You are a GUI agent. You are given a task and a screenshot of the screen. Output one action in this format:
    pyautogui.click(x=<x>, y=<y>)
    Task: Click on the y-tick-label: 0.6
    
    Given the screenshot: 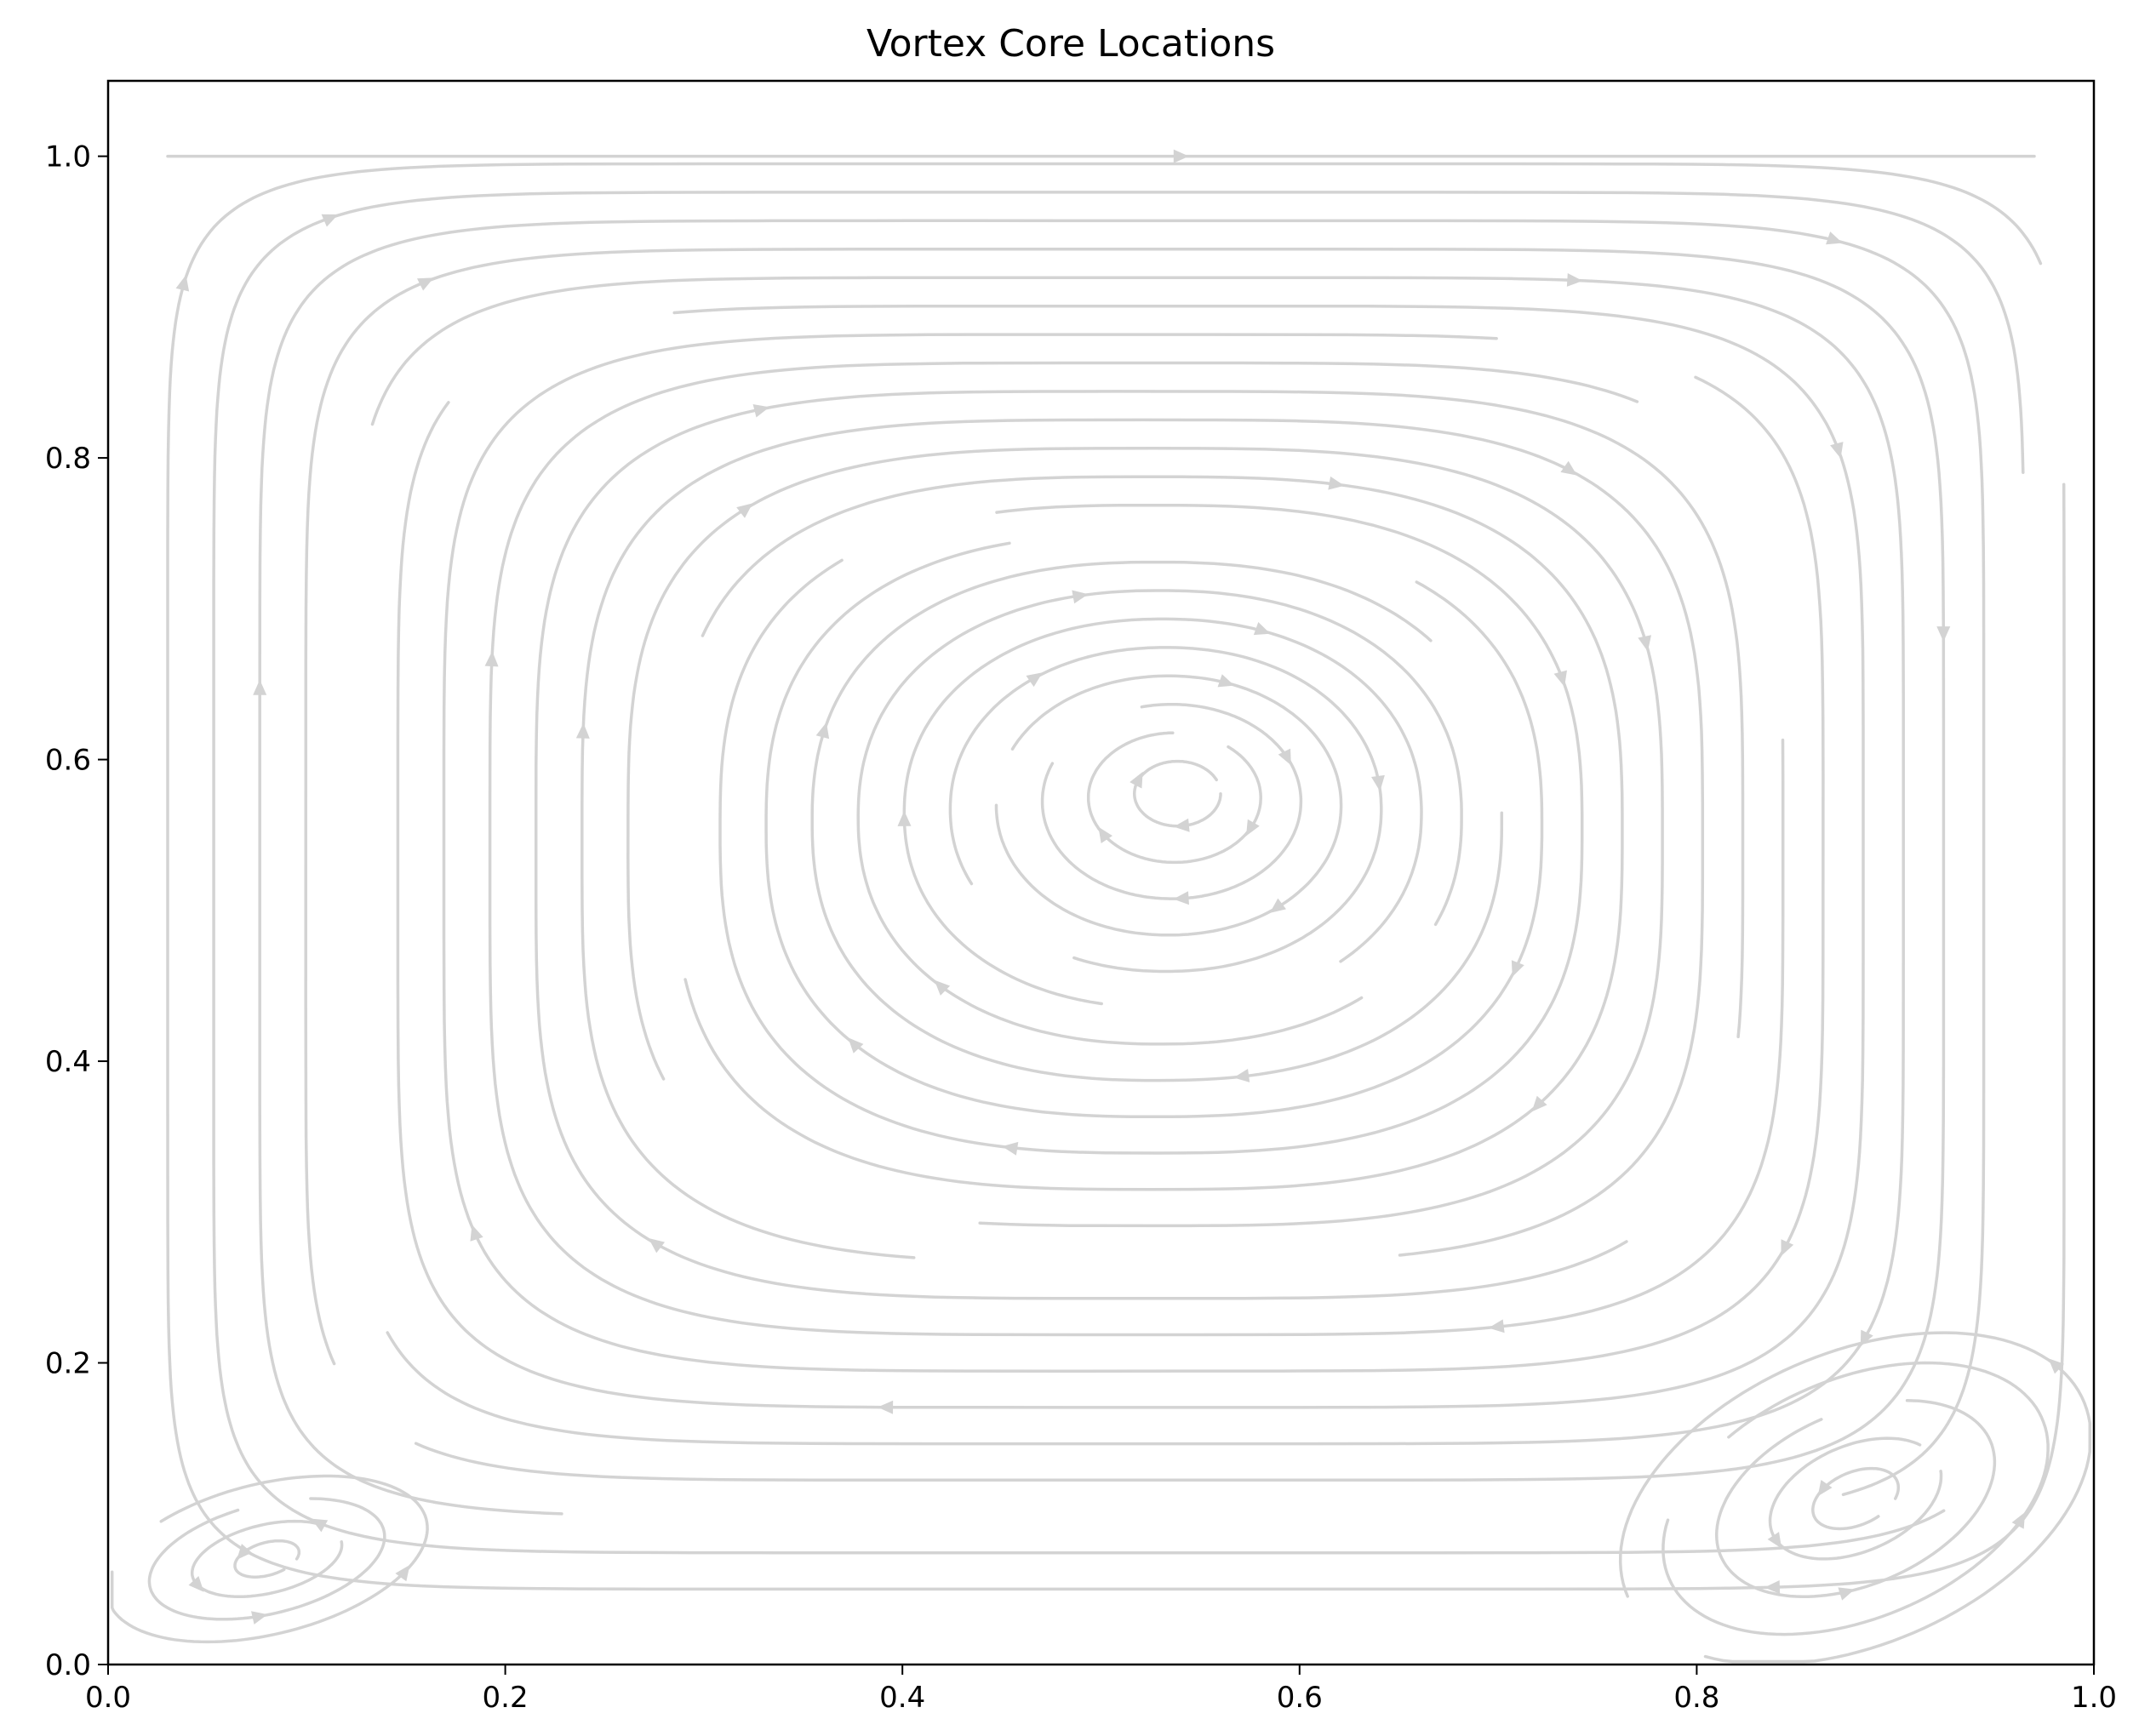 What is the action you would take?
    pyautogui.click(x=68, y=761)
    